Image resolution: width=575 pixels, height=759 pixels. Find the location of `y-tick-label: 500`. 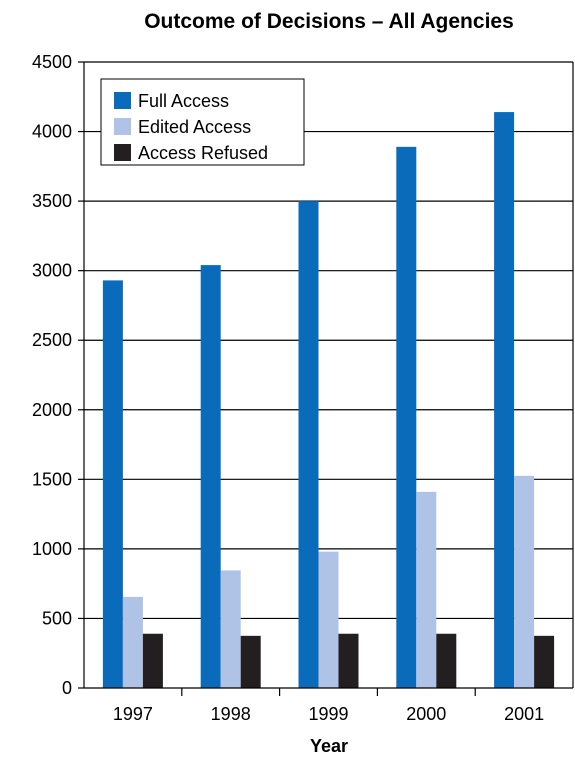

y-tick-label: 500 is located at coordinates (57, 618).